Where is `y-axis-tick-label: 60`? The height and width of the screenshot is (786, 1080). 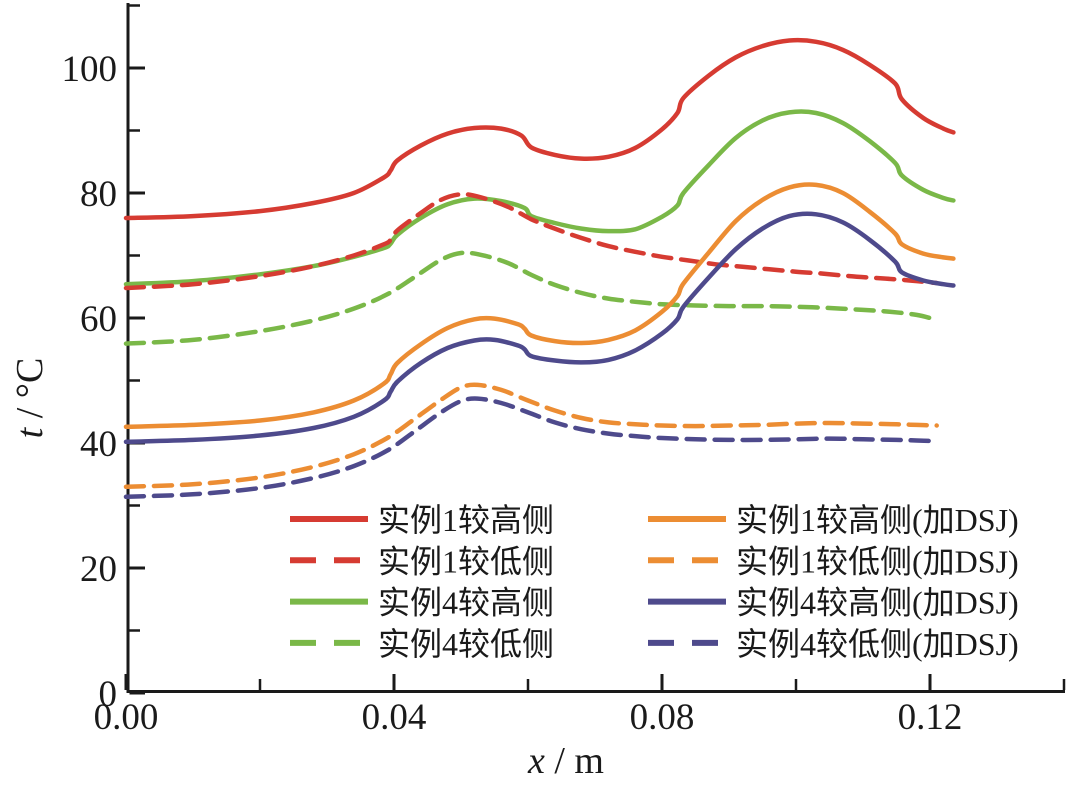
y-axis-tick-label: 60 is located at coordinates (98, 319).